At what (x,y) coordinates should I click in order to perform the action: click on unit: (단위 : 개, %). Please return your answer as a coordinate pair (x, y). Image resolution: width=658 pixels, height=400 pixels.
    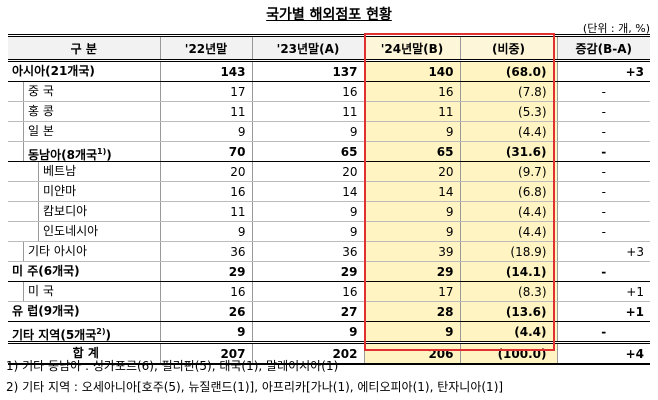
    Looking at the image, I should click on (616, 28).